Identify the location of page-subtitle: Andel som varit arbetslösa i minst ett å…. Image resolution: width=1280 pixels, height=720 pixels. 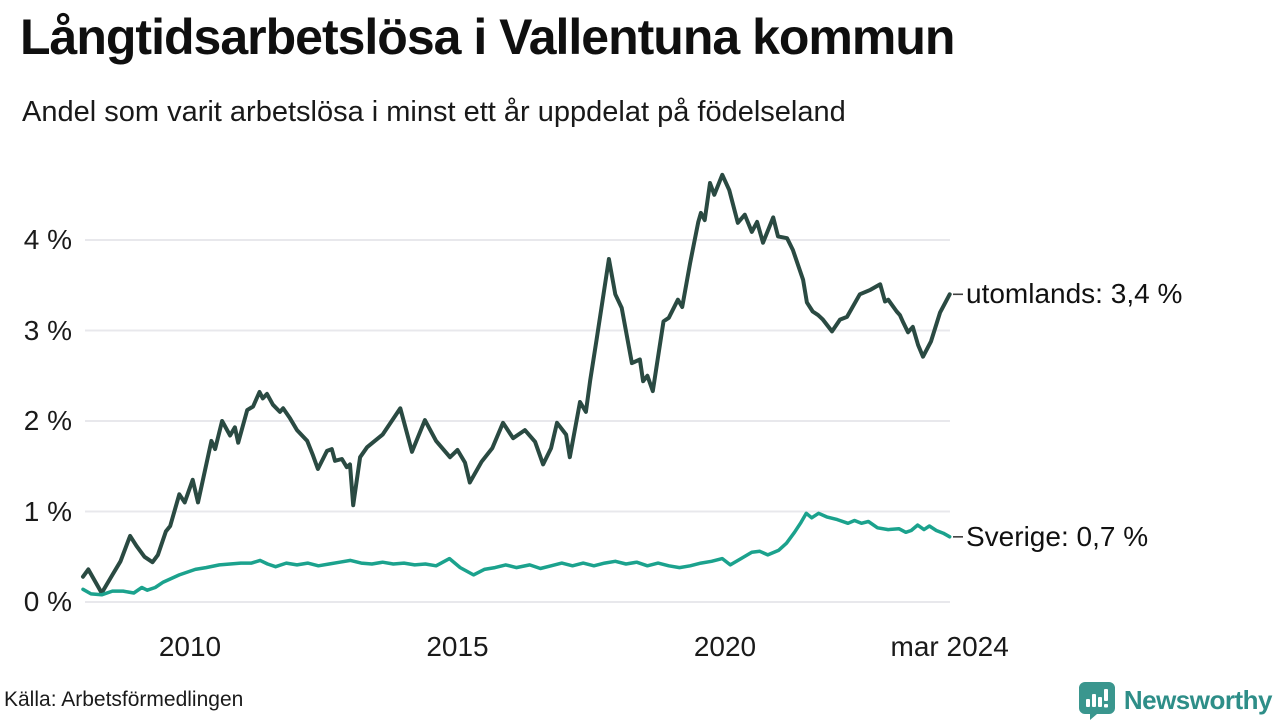
(434, 112).